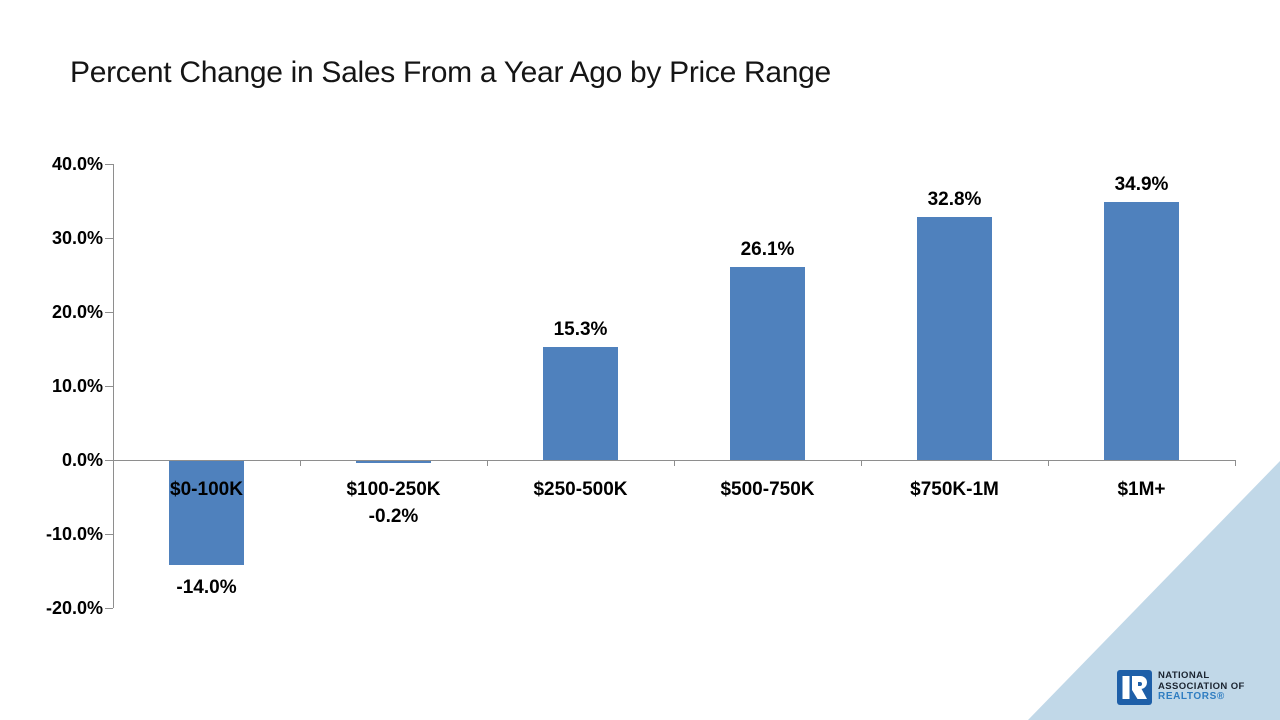 This screenshot has width=1280, height=720. I want to click on y-axis-line, so click(113, 386).